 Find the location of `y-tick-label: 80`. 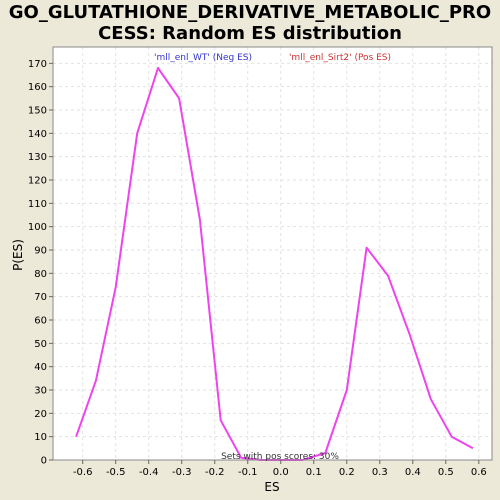

y-tick-label: 80 is located at coordinates (40, 274).